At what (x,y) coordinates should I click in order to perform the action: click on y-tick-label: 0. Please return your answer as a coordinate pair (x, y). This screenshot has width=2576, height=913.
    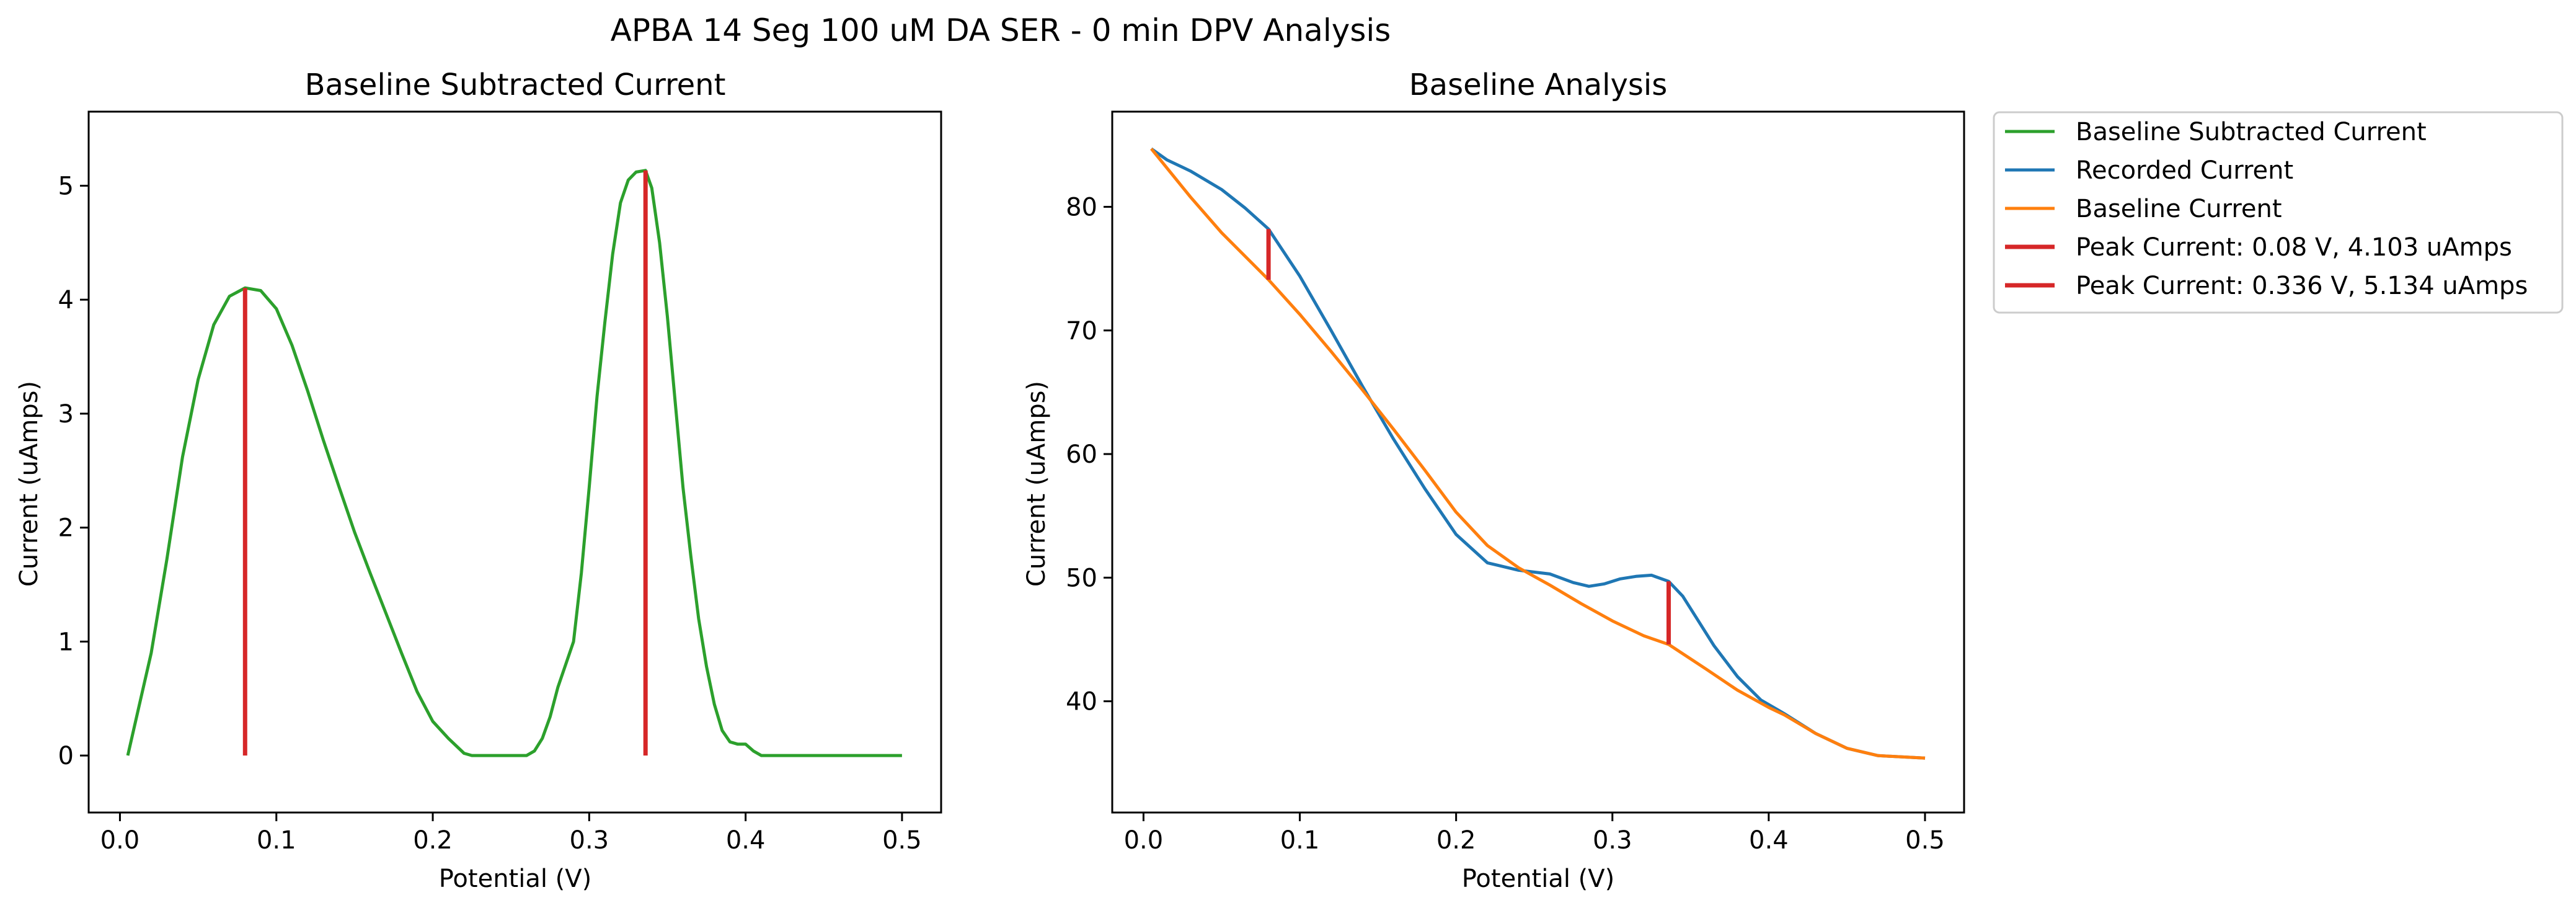
    Looking at the image, I should click on (66, 756).